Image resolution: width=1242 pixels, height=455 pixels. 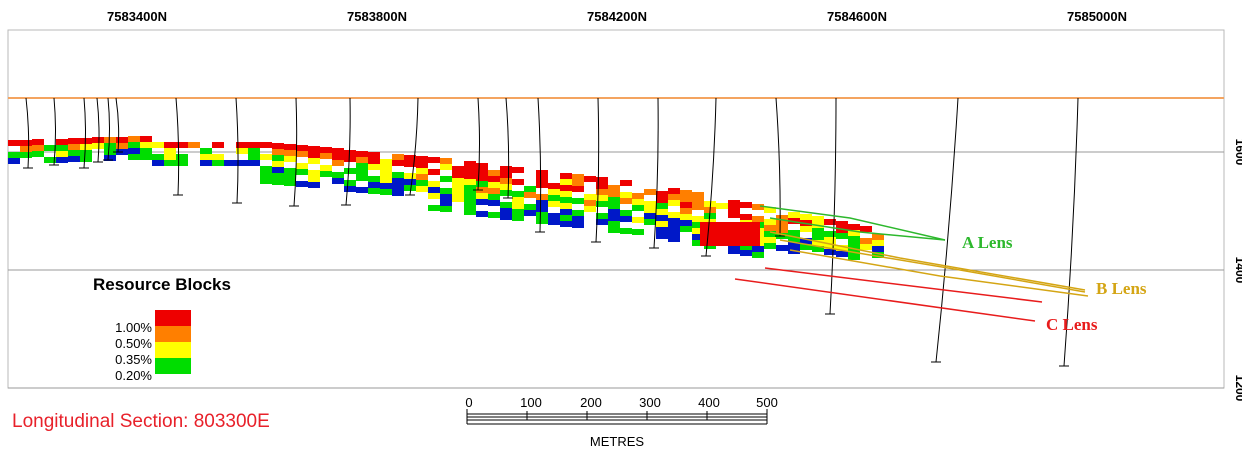 I want to click on scale-unit-label: METRES, so click(x=617, y=441).